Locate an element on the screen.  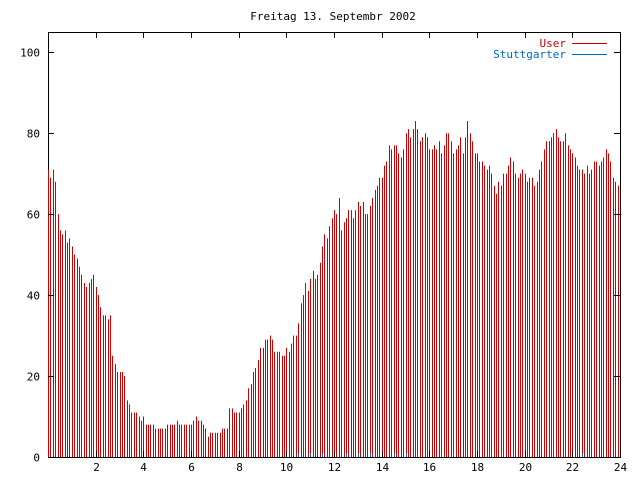
x-tick-label: 2 is located at coordinates (96, 467).